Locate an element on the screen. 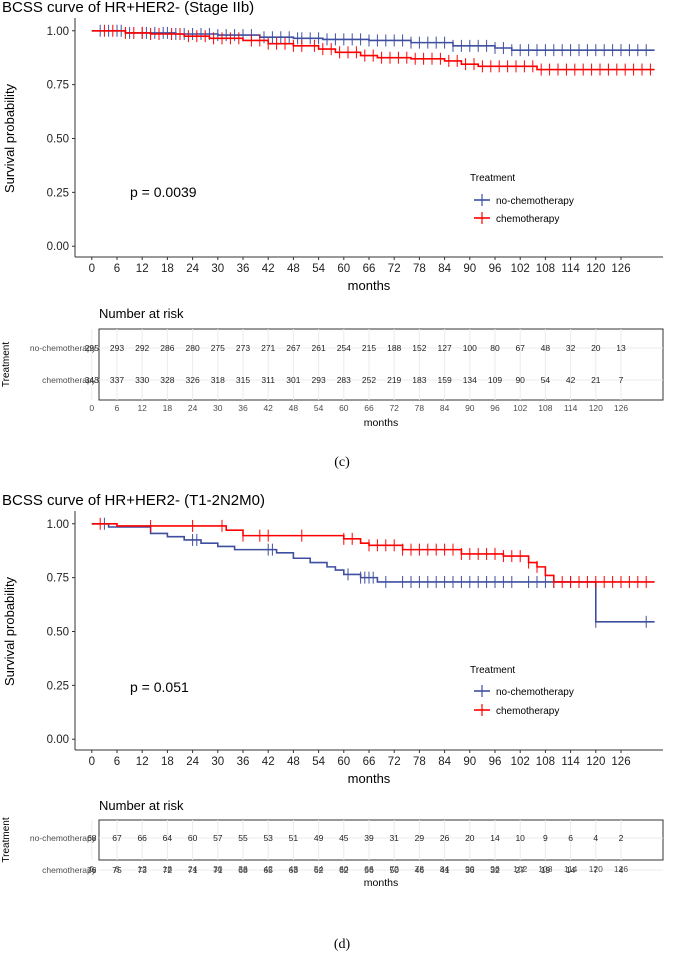 Image resolution: width=685 pixels, height=959 pixels. x-axis-label: months is located at coordinates (369, 778).